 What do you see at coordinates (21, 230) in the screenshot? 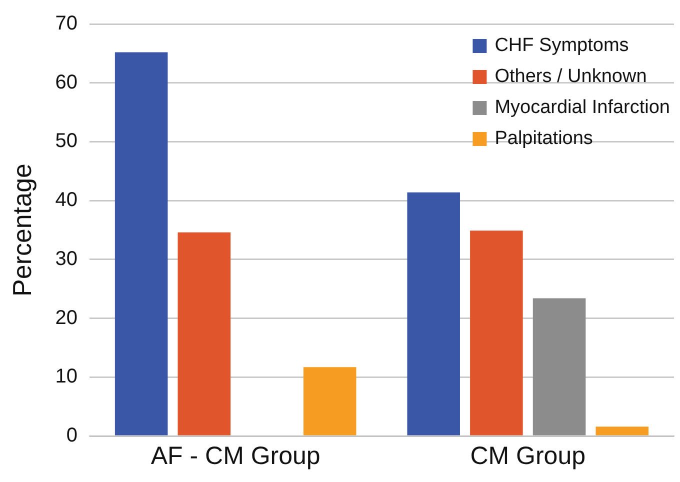
I see `y-axis-title: Percentage` at bounding box center [21, 230].